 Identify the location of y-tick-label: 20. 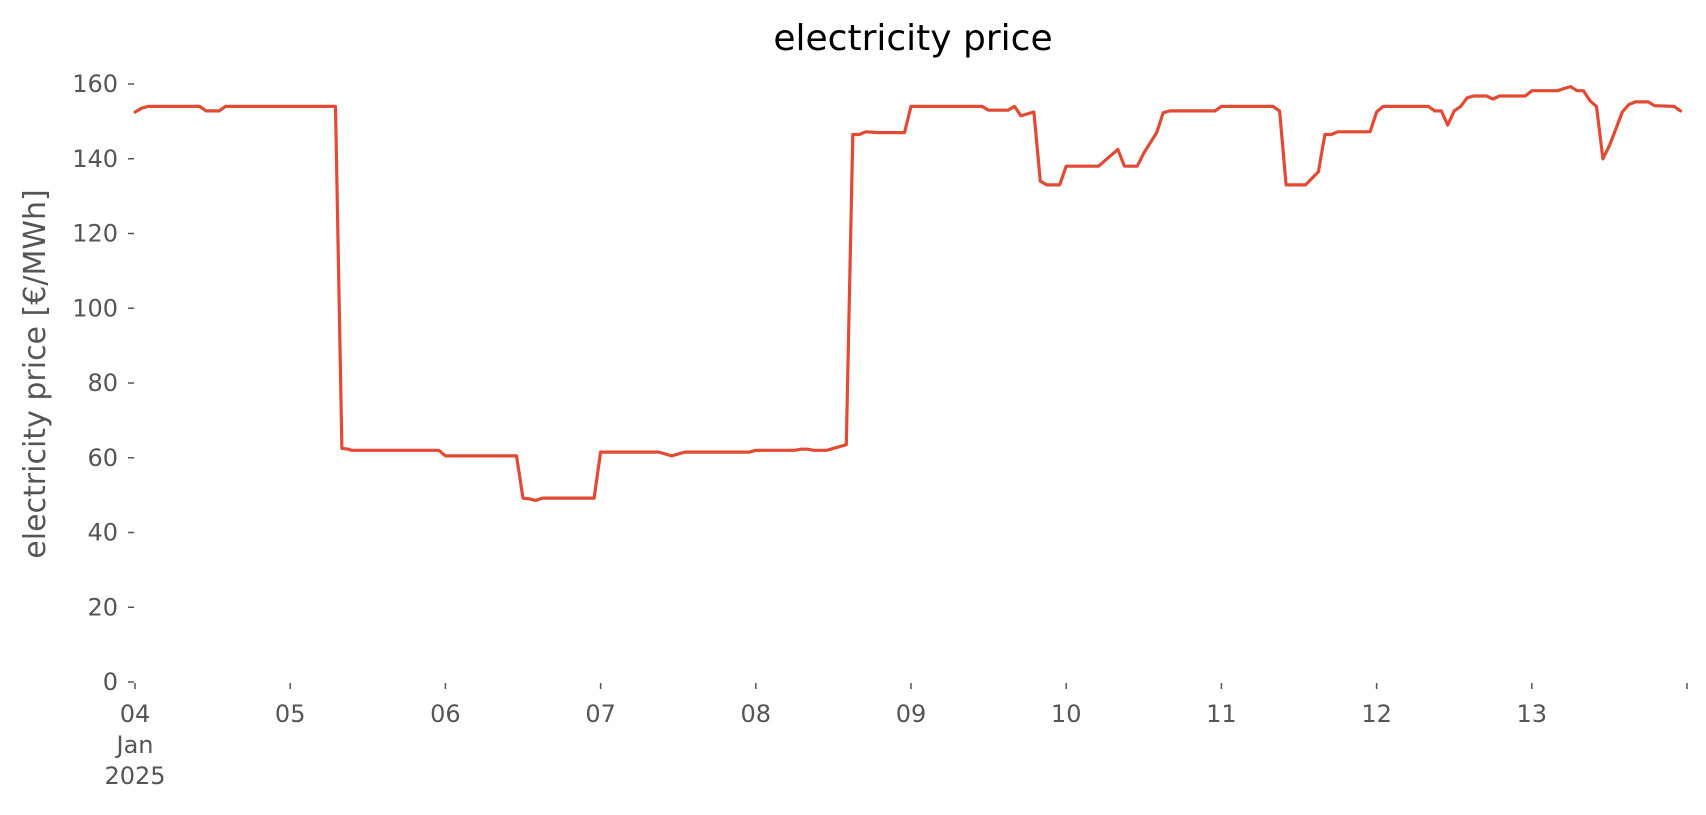
(102, 607).